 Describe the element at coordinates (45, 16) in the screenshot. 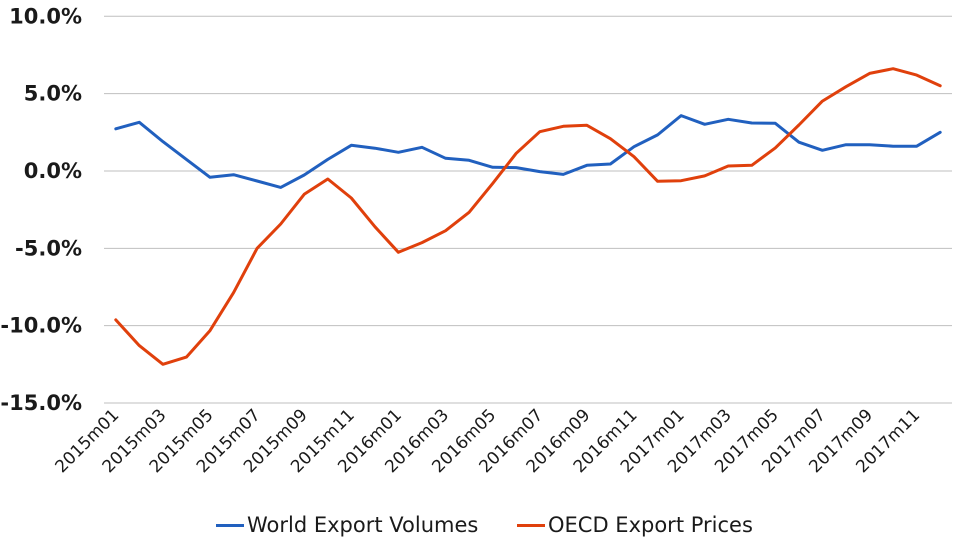

I see `y-tick-label: 10.0%` at that location.